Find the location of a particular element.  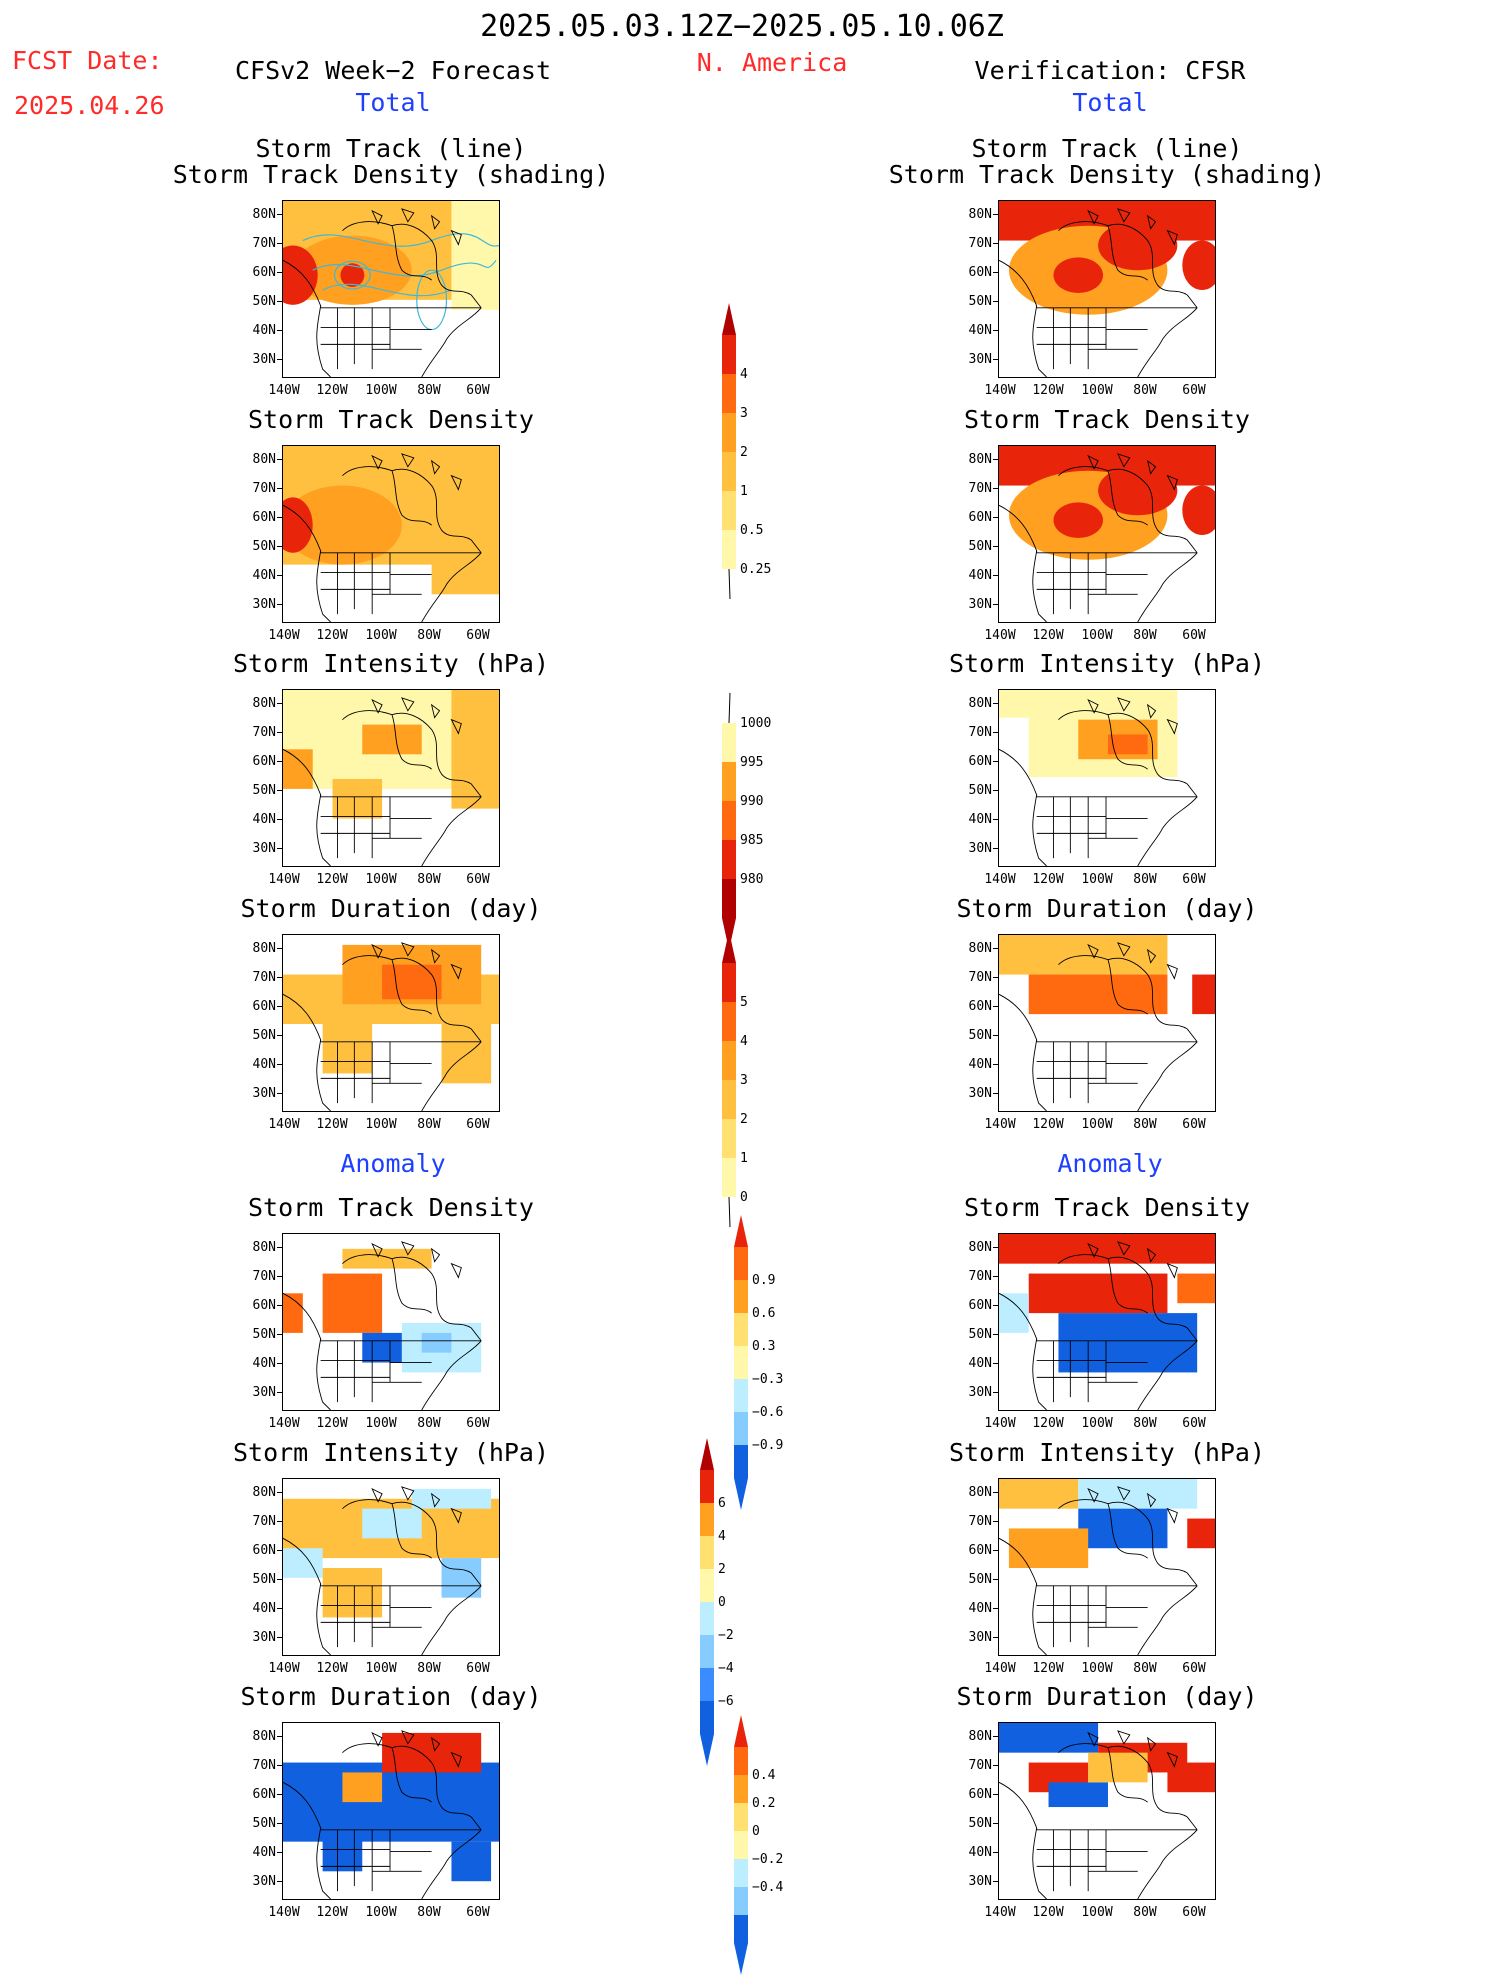

lat-tick-label: 80N is located at coordinates (980, 948).